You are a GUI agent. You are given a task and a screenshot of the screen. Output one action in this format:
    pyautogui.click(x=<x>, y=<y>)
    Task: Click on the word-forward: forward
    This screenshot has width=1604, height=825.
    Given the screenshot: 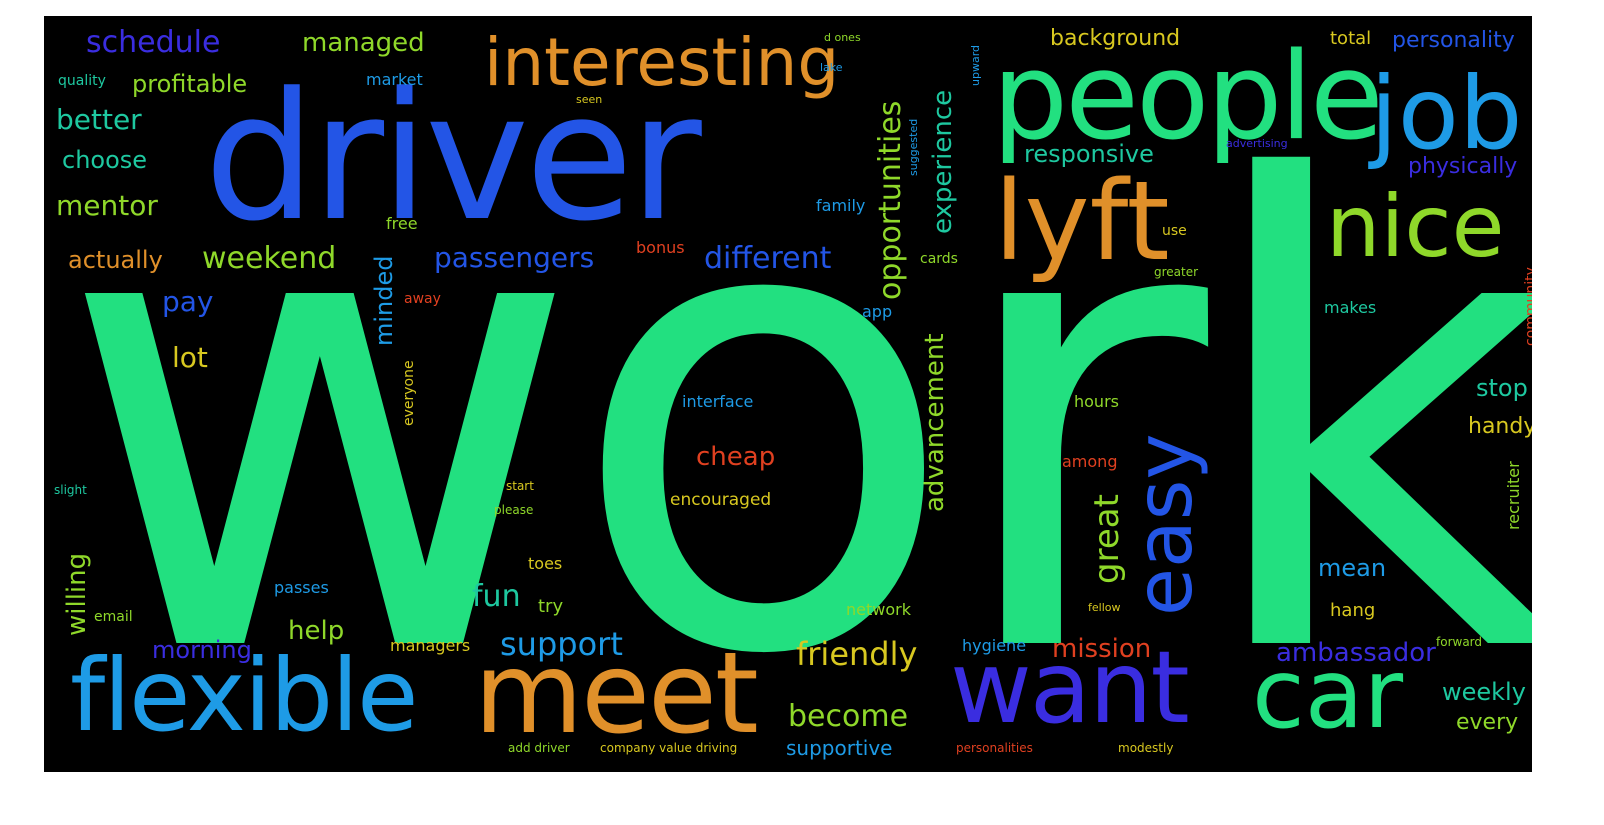 What is the action you would take?
    pyautogui.click(x=1459, y=642)
    